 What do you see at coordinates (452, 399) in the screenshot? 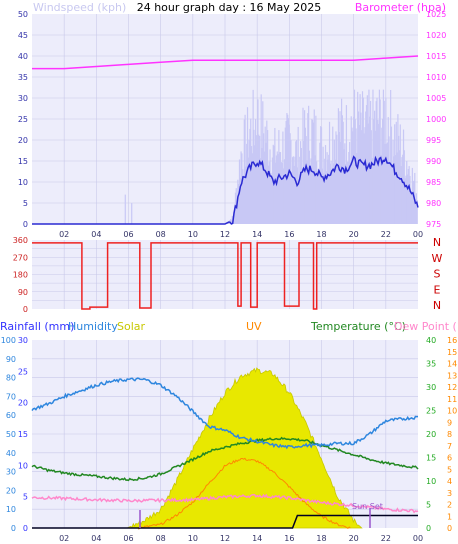
I see `uv-tick-label: 11` at bounding box center [452, 399].